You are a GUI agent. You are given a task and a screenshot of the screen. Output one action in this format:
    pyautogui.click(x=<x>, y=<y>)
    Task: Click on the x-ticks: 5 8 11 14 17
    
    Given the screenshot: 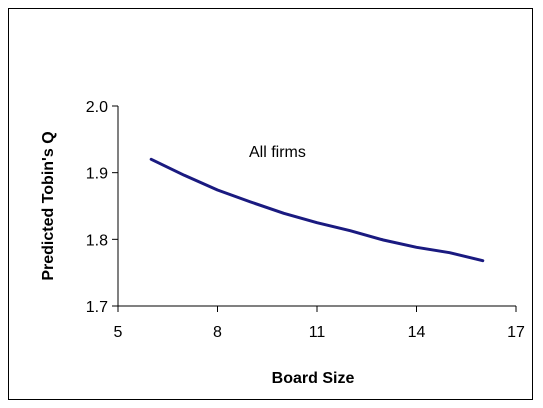 What is the action you would take?
    pyautogui.click(x=319, y=323)
    